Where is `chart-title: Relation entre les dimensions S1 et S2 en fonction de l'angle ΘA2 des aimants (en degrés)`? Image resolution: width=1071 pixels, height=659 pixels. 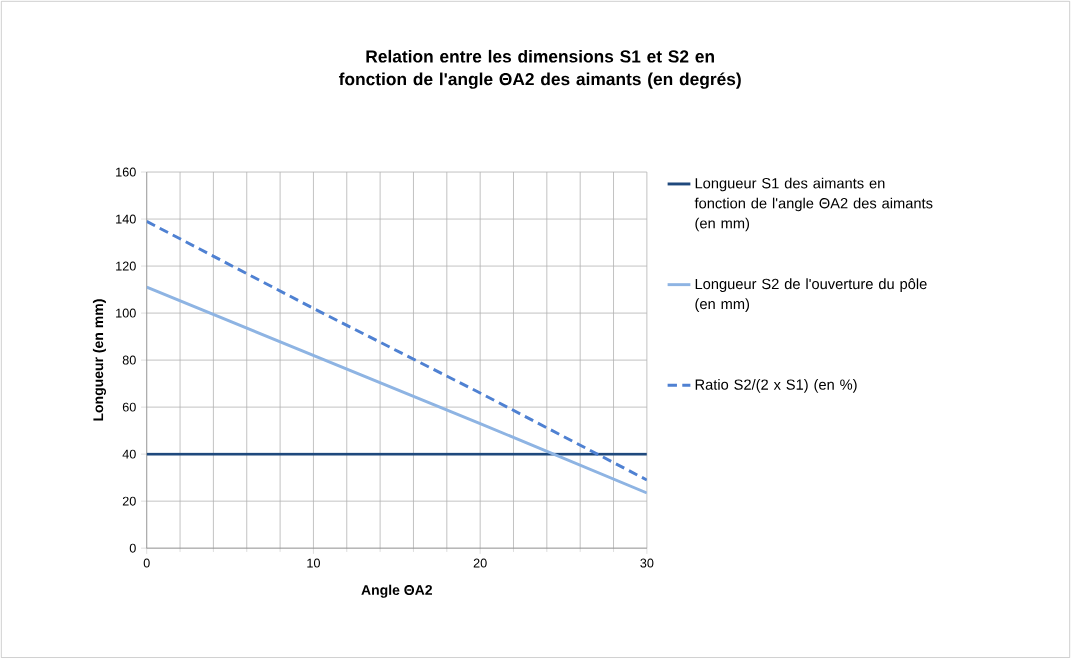
chart-title: Relation entre les dimensions S1 et S2 en fonction de l'angle ΘA2 des aimants (en degrés) is located at coordinates (539, 69).